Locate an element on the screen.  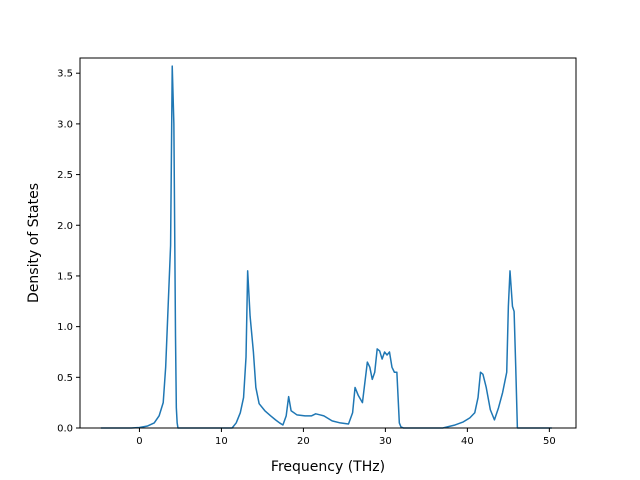
x-tick-label: 0 is located at coordinates (139, 441).